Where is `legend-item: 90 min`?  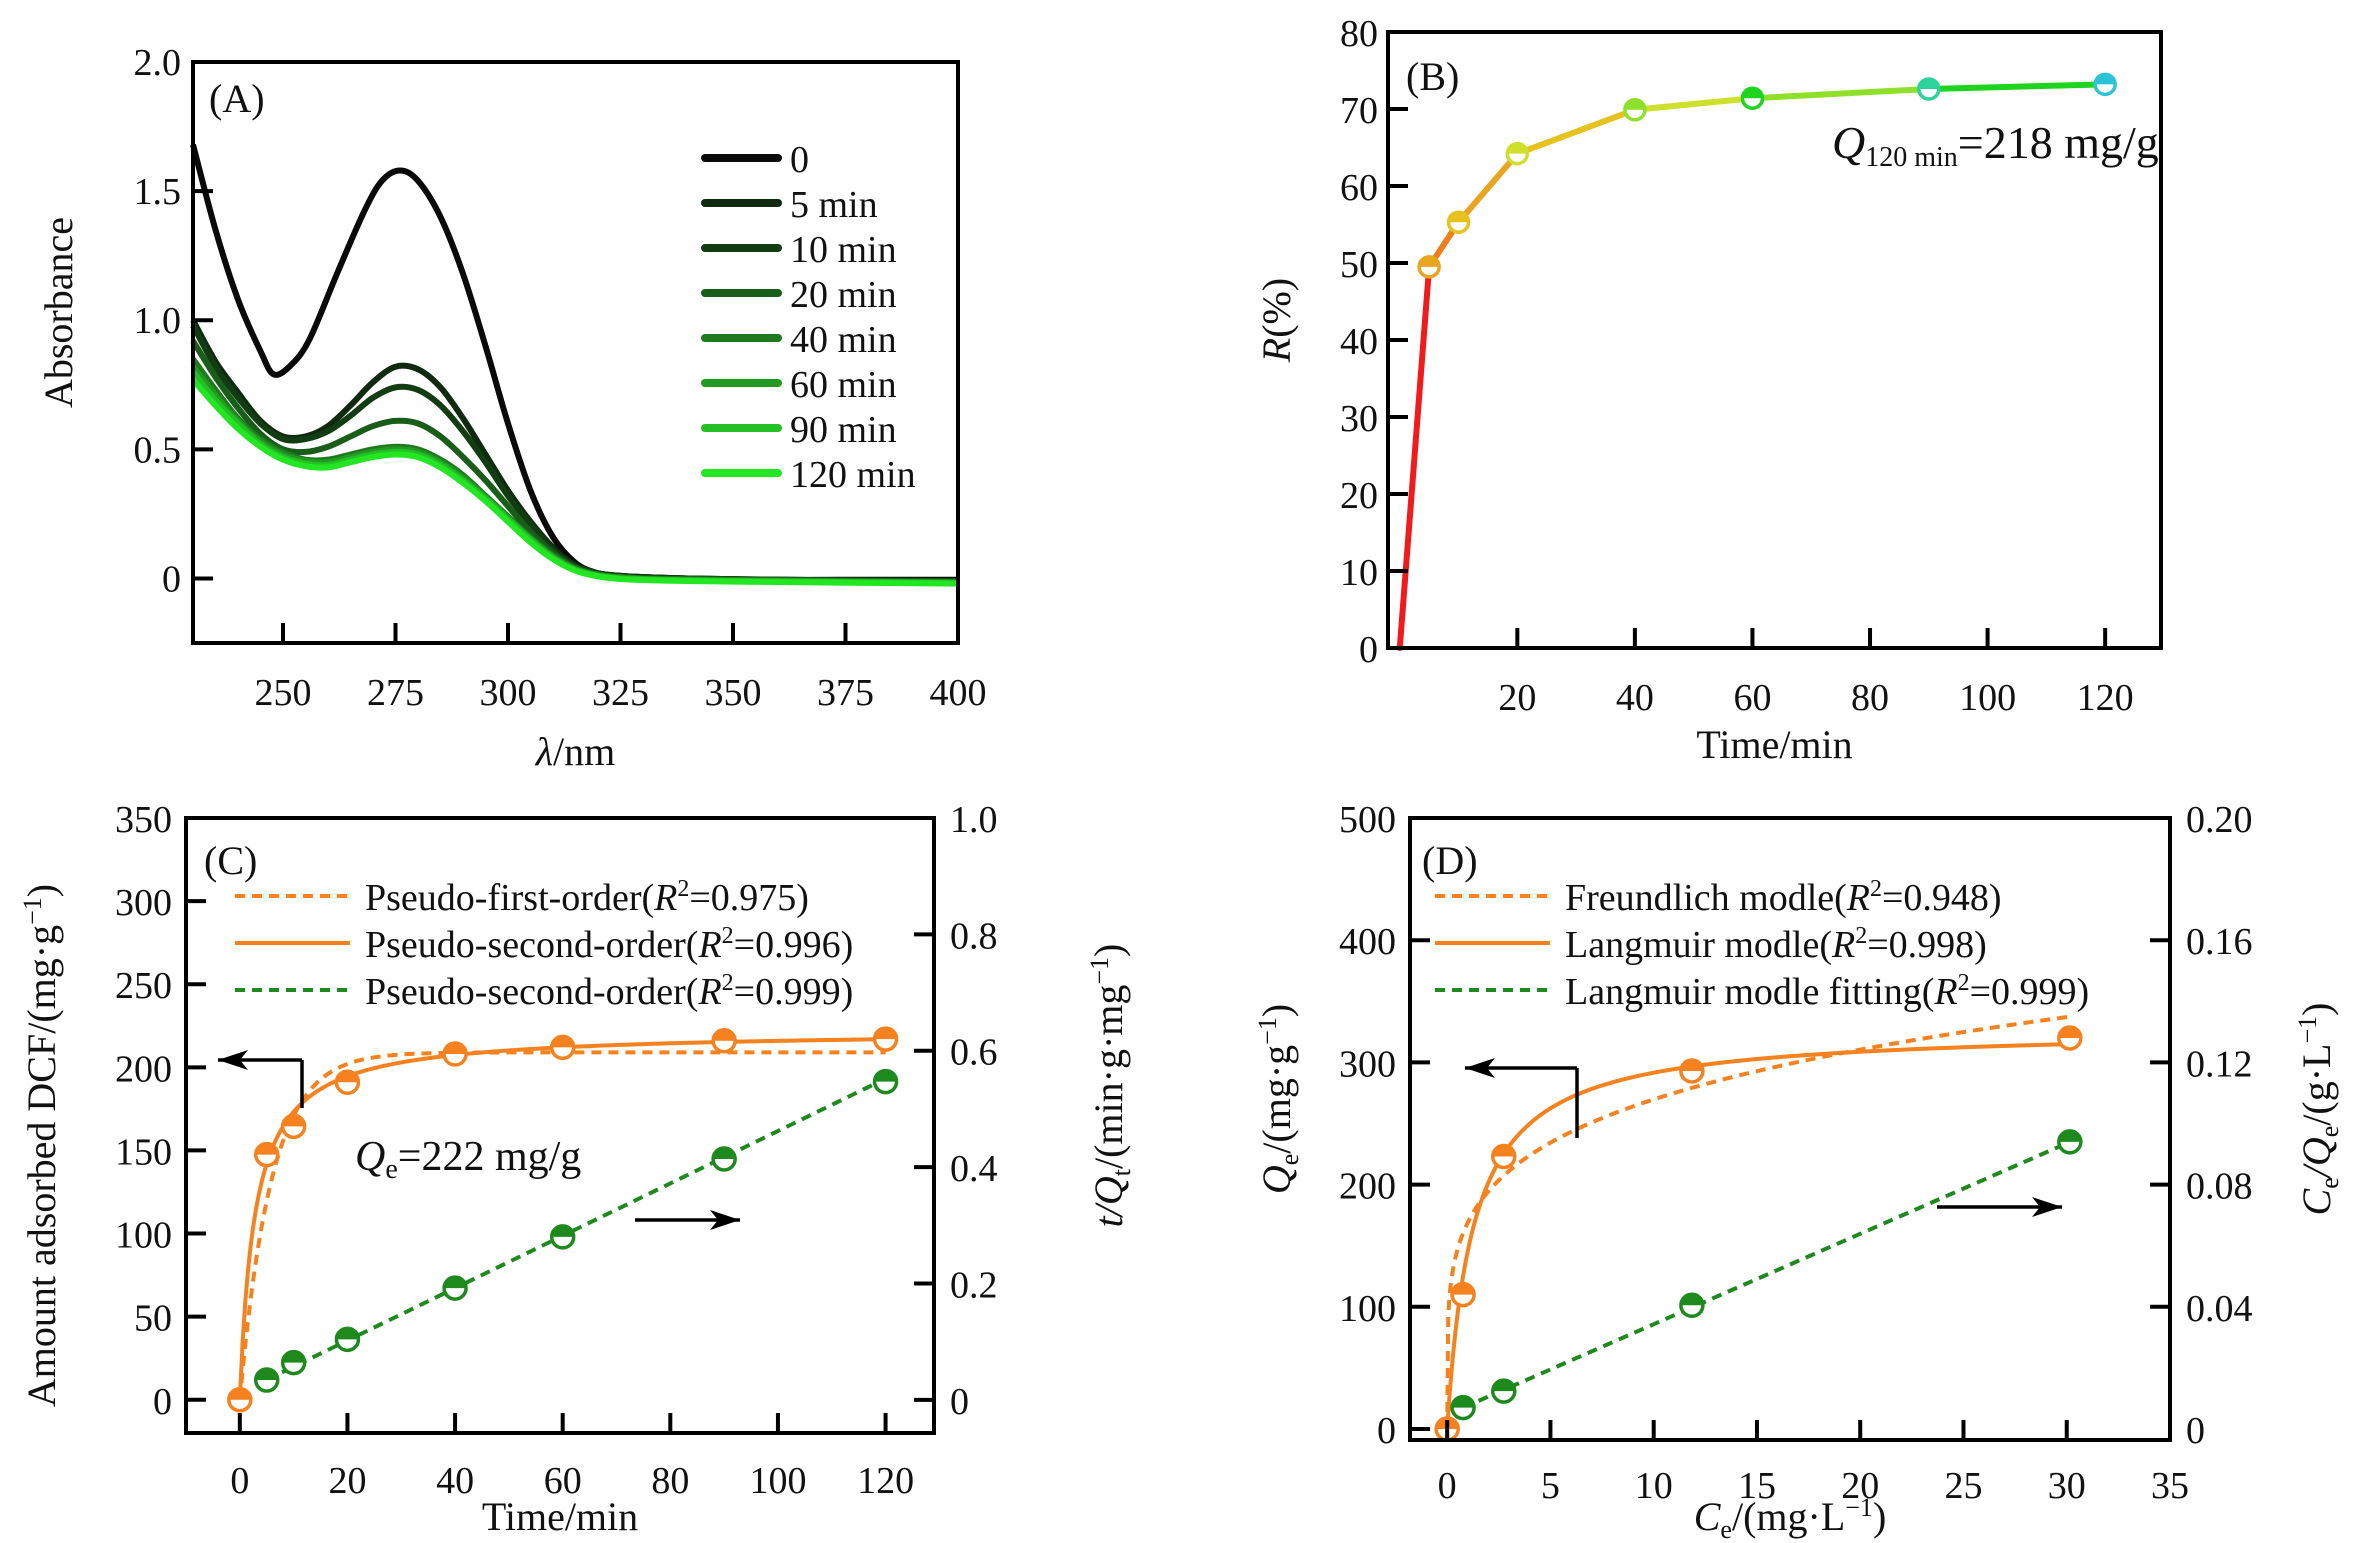
legend-item: 90 min is located at coordinates (799, 430).